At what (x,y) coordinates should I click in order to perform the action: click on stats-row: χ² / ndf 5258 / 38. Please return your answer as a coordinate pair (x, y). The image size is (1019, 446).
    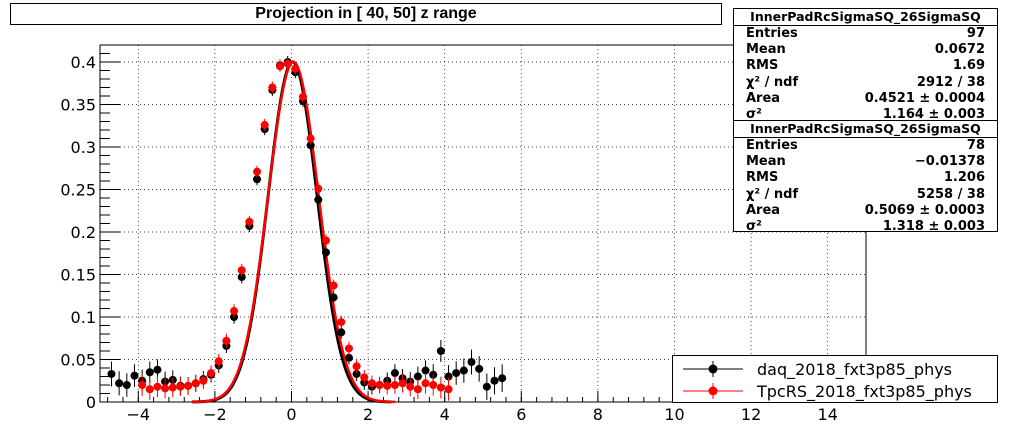
    Looking at the image, I should click on (865, 195).